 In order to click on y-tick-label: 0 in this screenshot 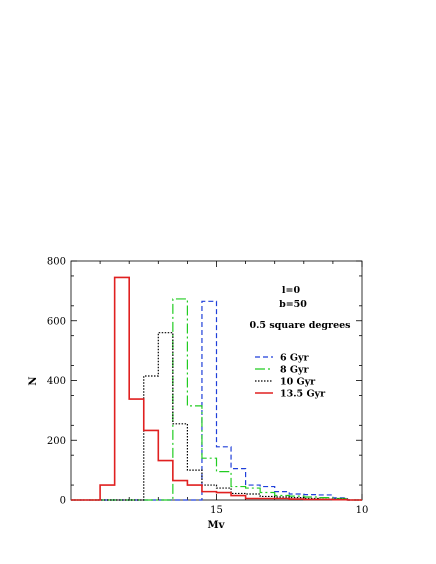, I will do `click(63, 501)`.